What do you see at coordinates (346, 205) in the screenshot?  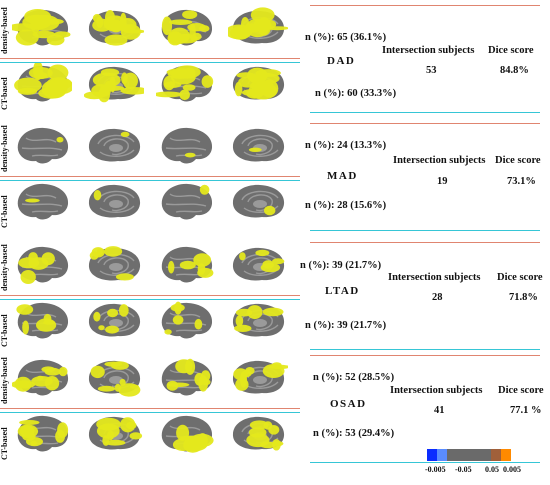 I see `n-ct-text: n (%): 28 (15.6%)` at bounding box center [346, 205].